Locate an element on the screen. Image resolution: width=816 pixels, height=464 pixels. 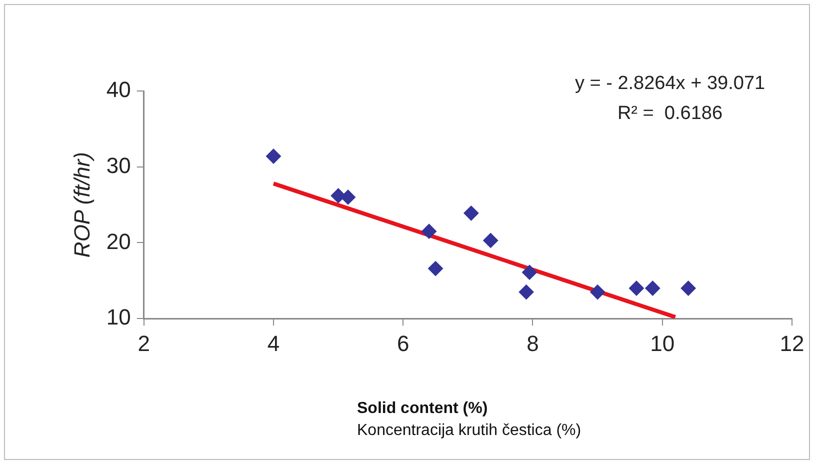
x-tick-label: 2 is located at coordinates (144, 343).